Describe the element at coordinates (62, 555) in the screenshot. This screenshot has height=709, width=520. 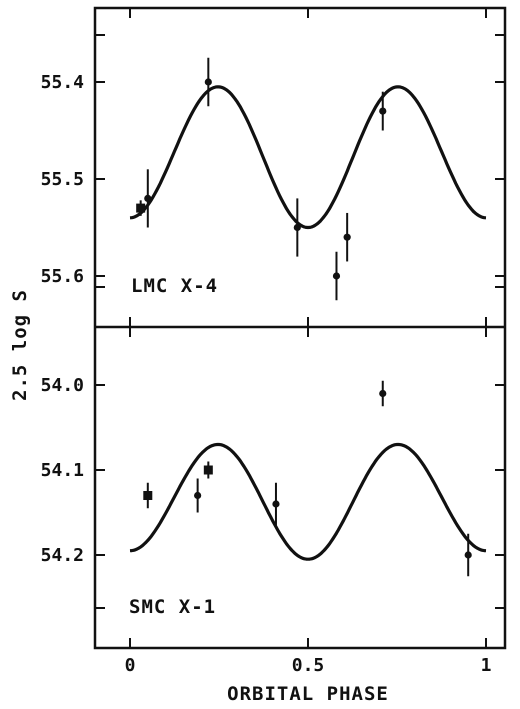
I see `y-tick-label: 54.2` at that location.